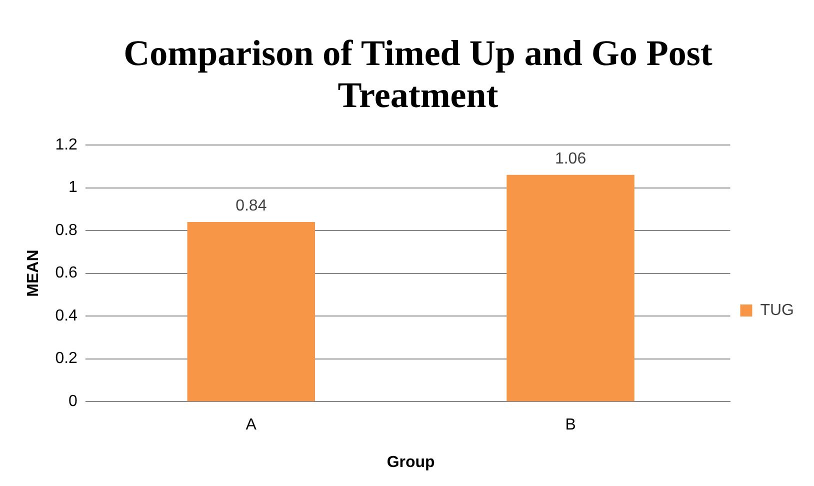 Image resolution: width=814 pixels, height=486 pixels. What do you see at coordinates (570, 159) in the screenshot?
I see `data-label: 1.06` at bounding box center [570, 159].